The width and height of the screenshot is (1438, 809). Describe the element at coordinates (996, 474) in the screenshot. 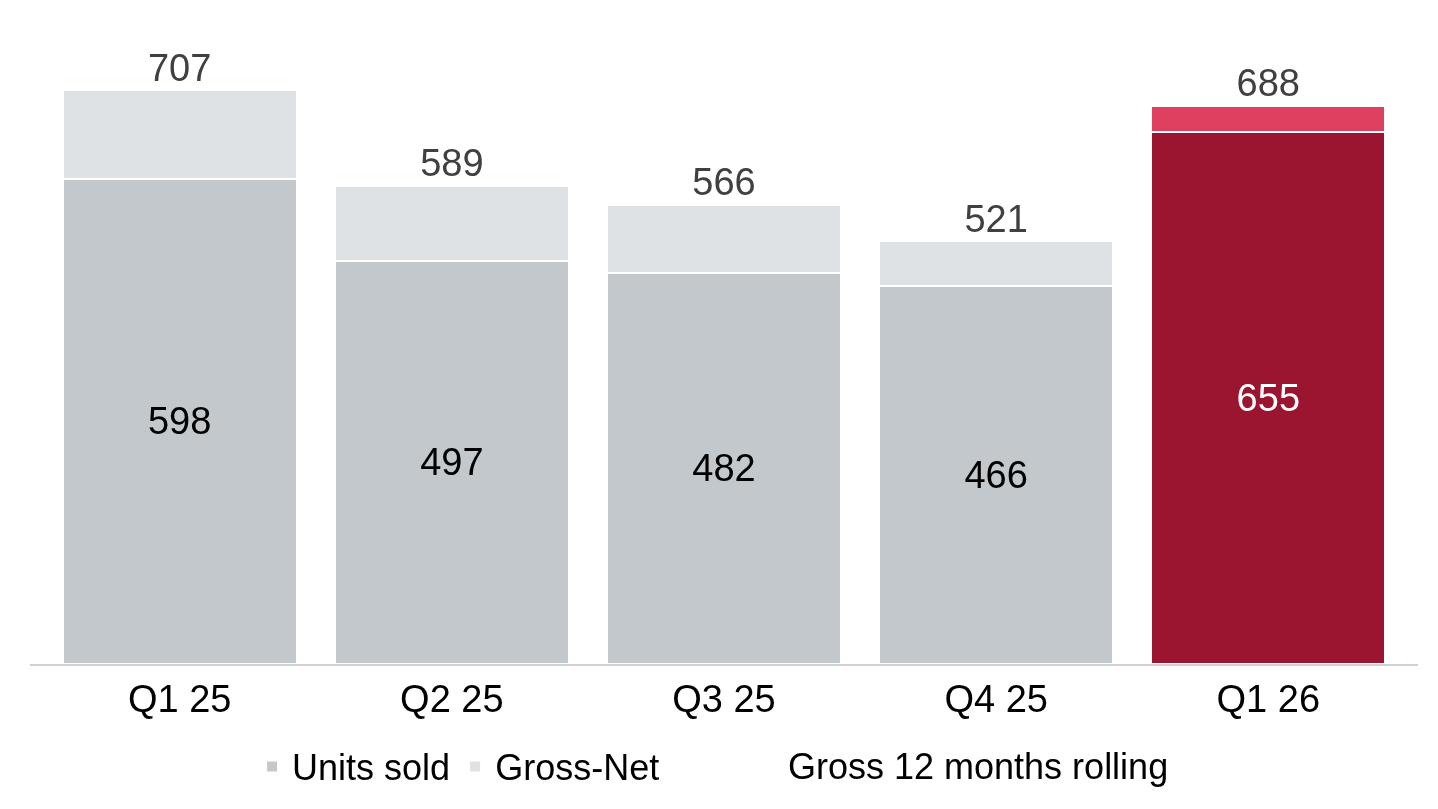

I see `data-label: 466` at that location.